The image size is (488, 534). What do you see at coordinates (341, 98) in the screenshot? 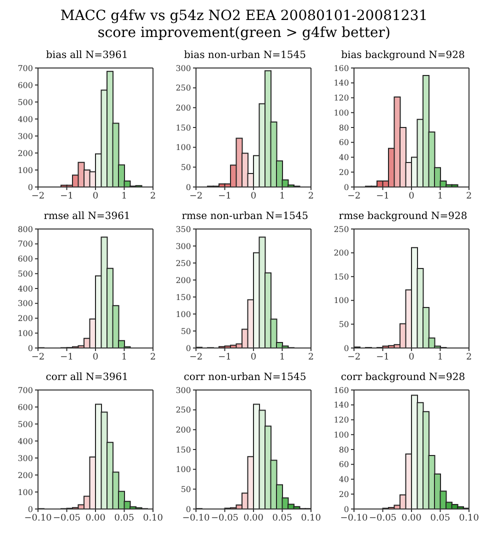
I see `y-tick-label: 120` at bounding box center [341, 98].